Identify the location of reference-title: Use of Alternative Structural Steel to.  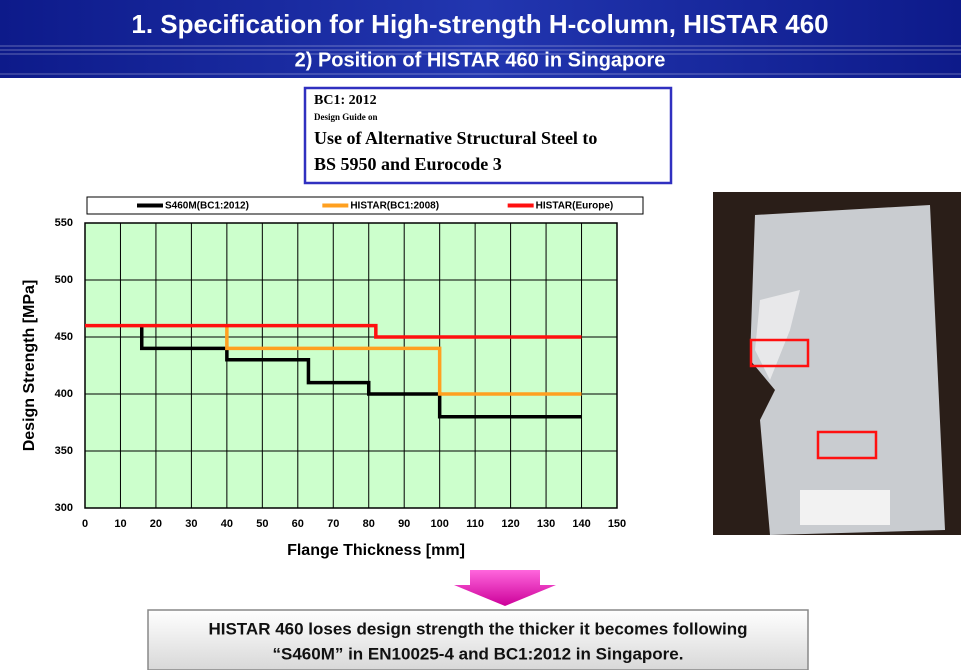
(455, 138).